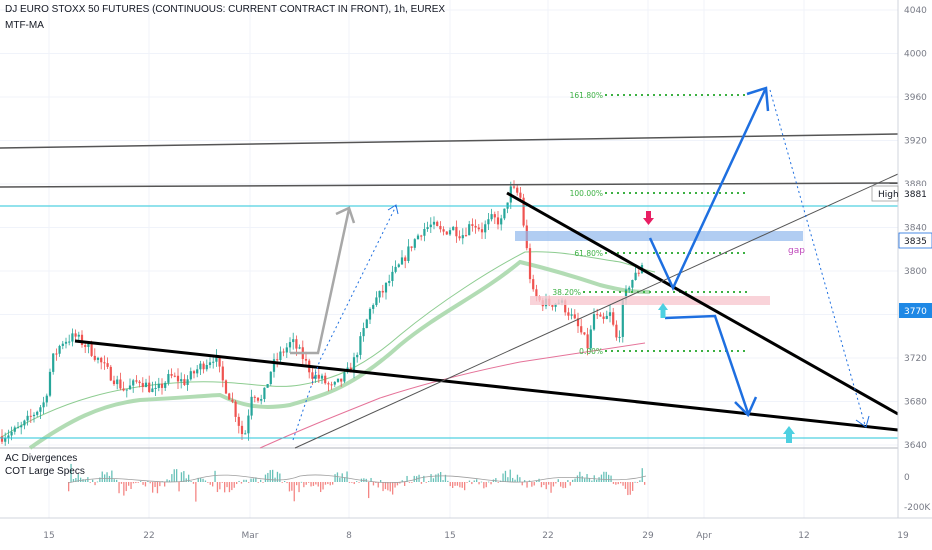 The width and height of the screenshot is (932, 550). What do you see at coordinates (915, 259) in the screenshot?
I see `price-axis` at bounding box center [915, 259].